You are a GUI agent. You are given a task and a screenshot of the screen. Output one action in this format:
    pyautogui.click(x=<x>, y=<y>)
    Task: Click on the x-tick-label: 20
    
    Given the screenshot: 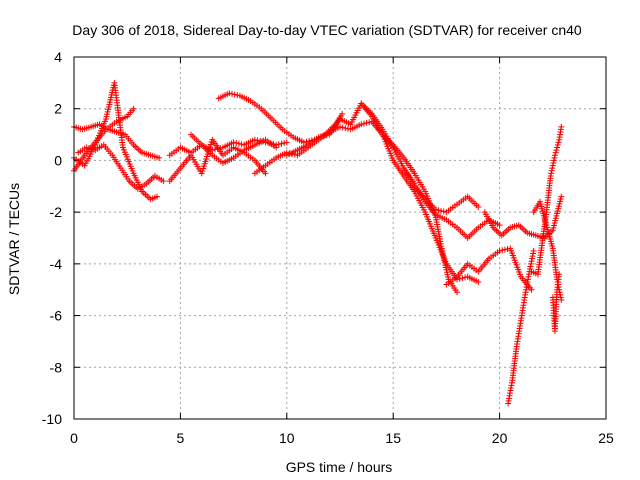 What is the action you would take?
    pyautogui.click(x=500, y=438)
    